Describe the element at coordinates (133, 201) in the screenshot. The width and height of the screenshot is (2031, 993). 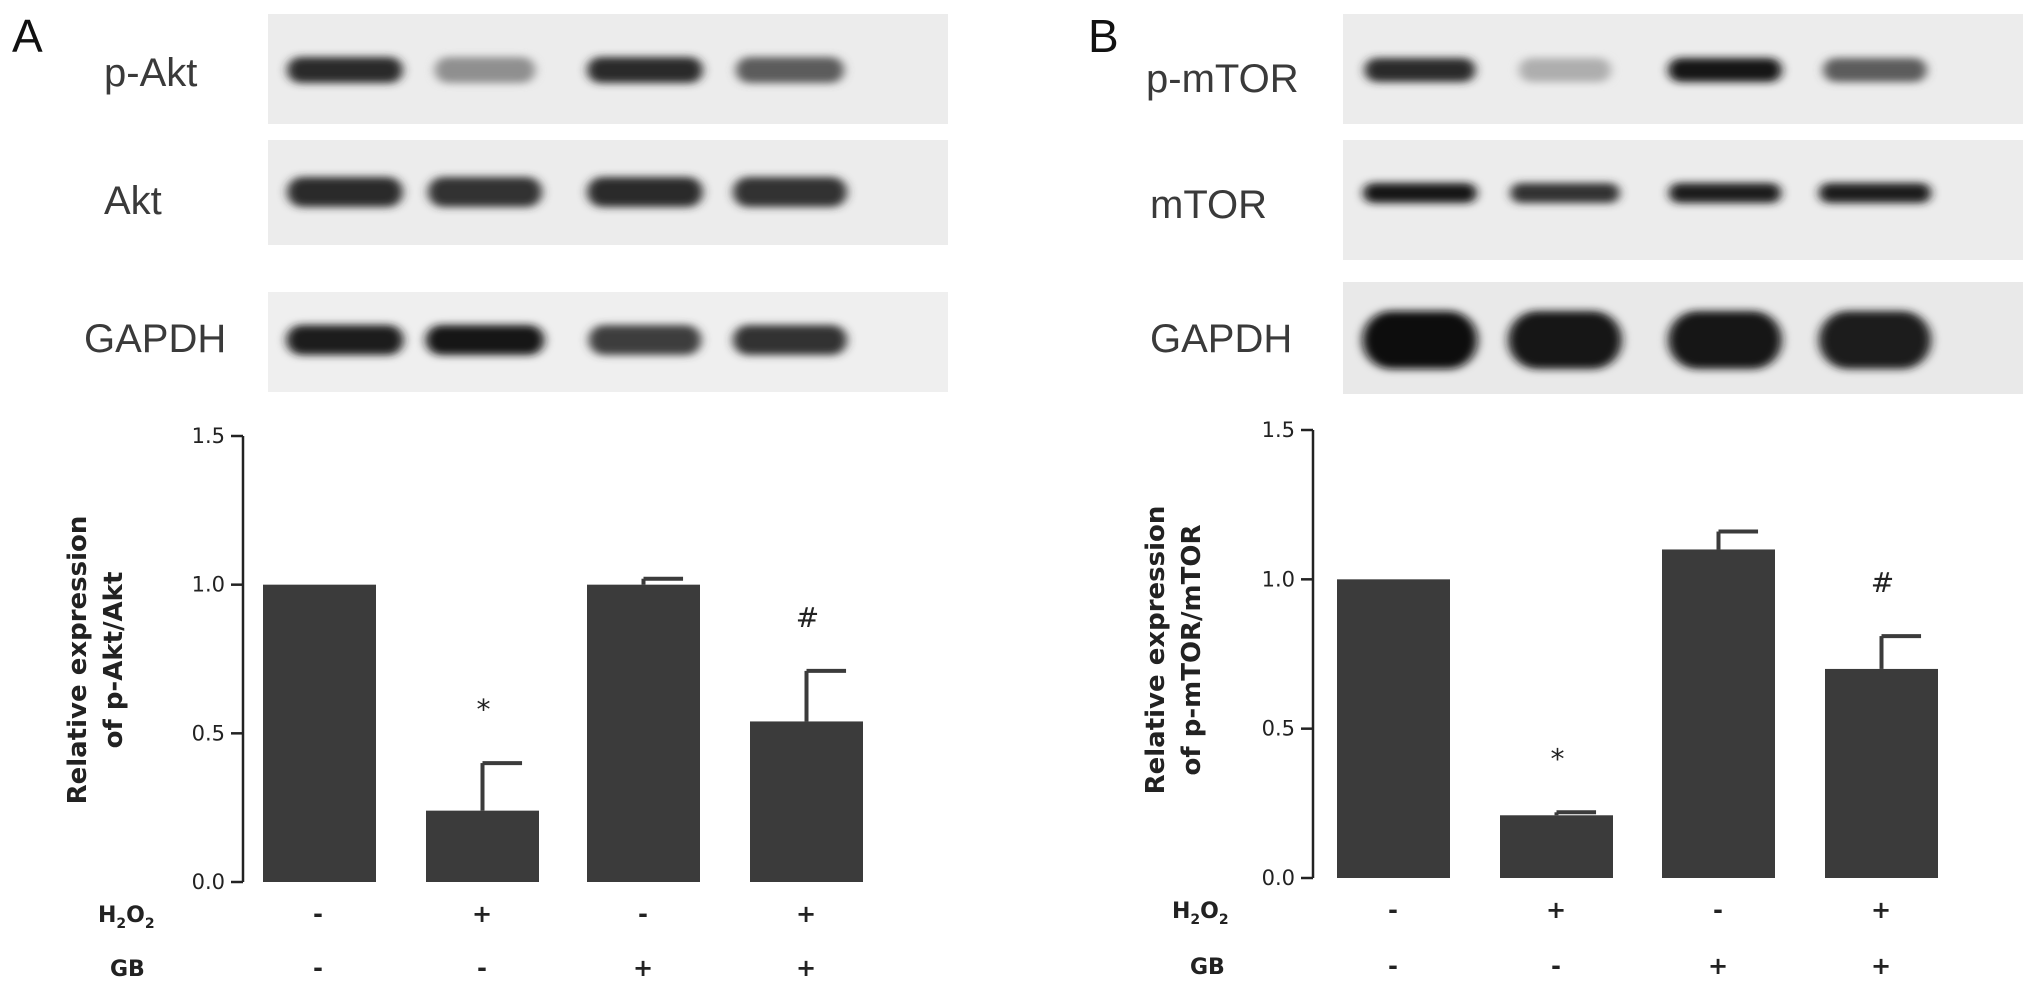
I see `blot-label-akt: Akt` at that location.